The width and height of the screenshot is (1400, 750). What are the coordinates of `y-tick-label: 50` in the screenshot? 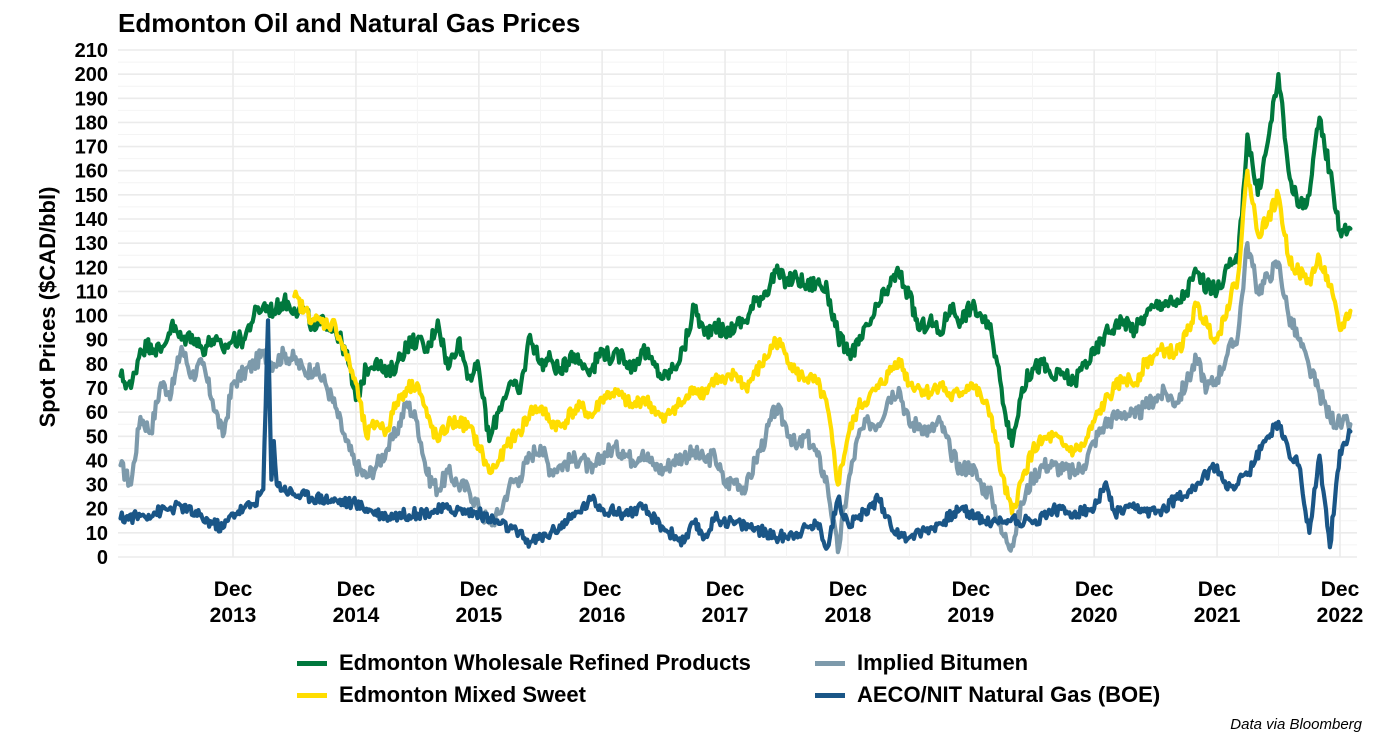 It's located at (97, 437).